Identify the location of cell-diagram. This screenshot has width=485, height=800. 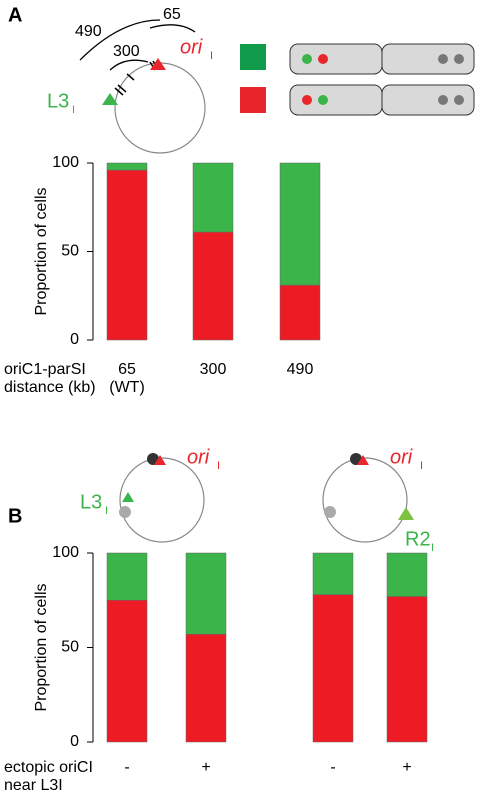
(382, 79).